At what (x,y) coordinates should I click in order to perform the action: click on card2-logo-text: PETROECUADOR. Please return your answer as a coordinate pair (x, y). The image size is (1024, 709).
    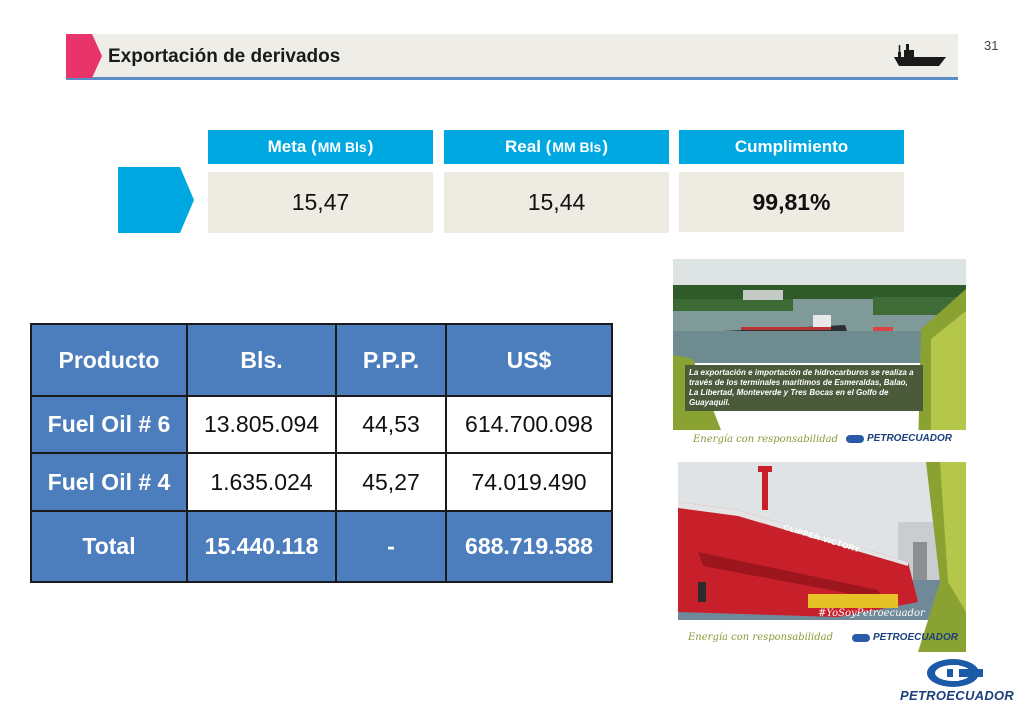
    Looking at the image, I should click on (916, 637).